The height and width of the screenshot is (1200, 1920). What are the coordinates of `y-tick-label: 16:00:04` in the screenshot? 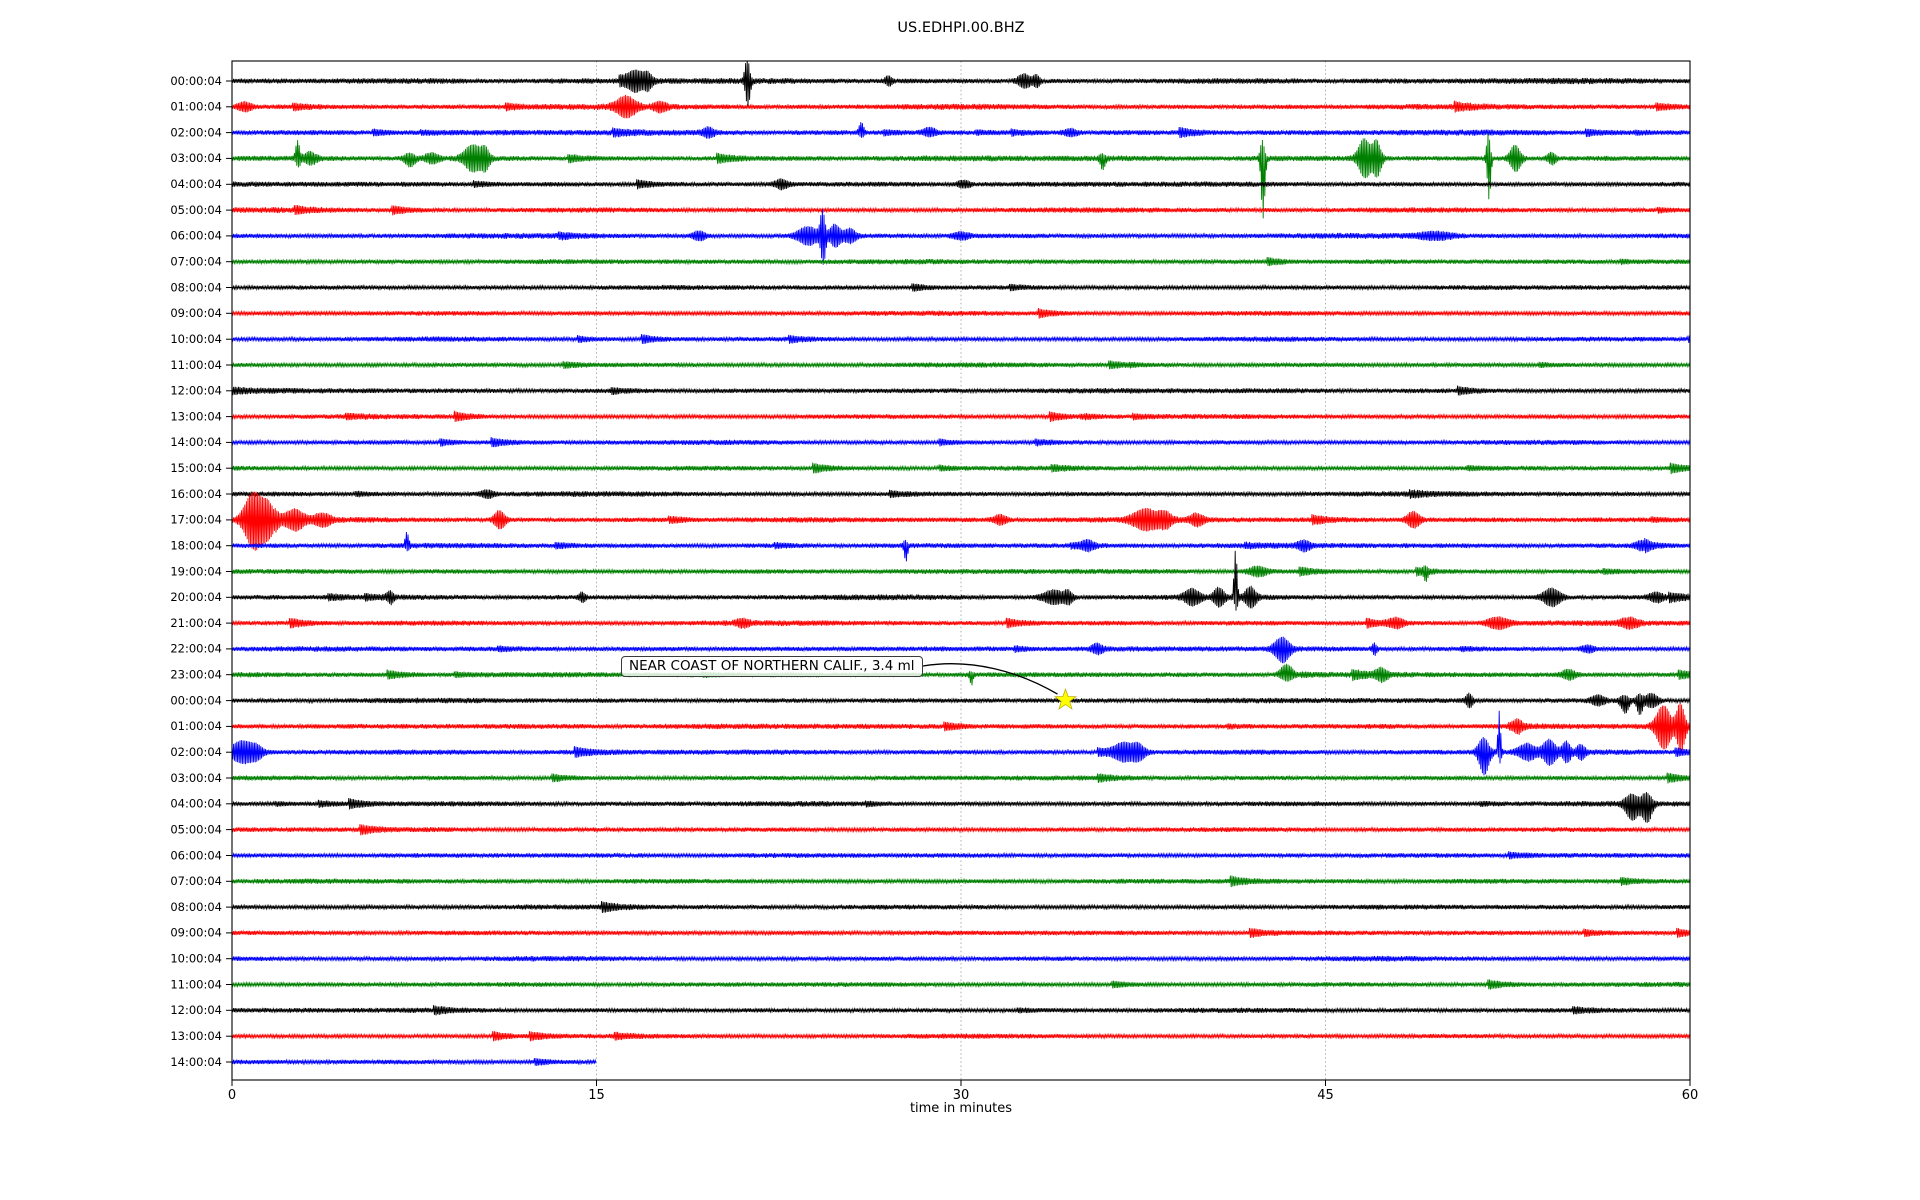 It's located at (196, 494).